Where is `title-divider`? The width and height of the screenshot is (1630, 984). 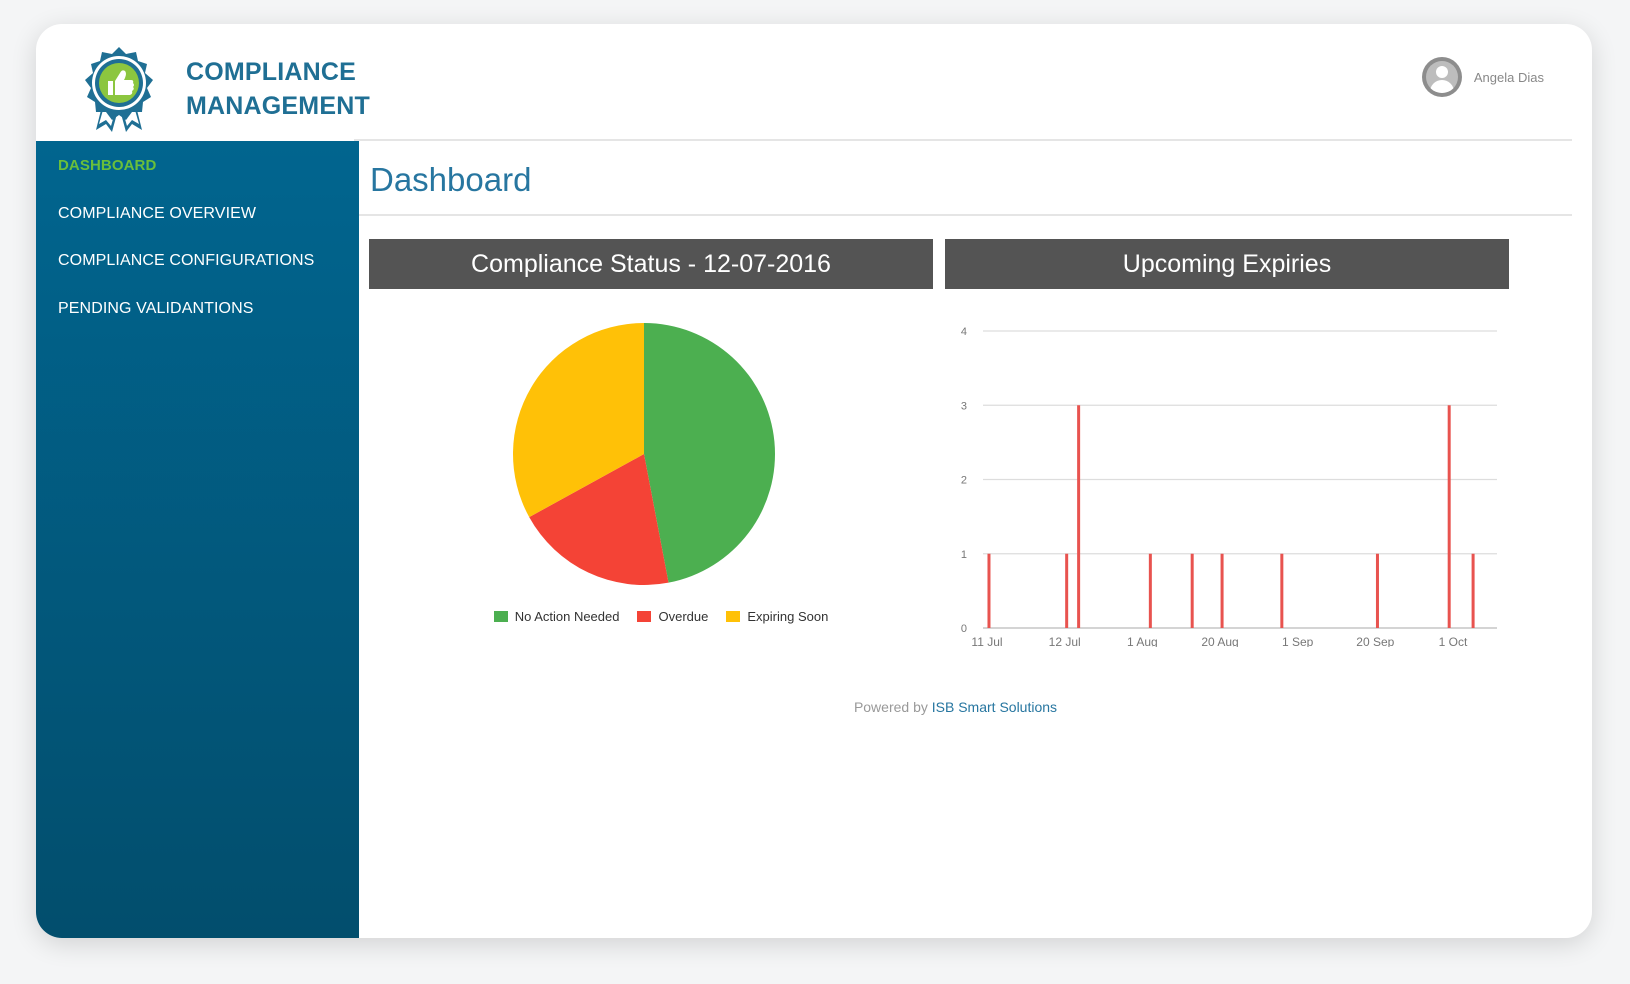 title-divider is located at coordinates (965, 215).